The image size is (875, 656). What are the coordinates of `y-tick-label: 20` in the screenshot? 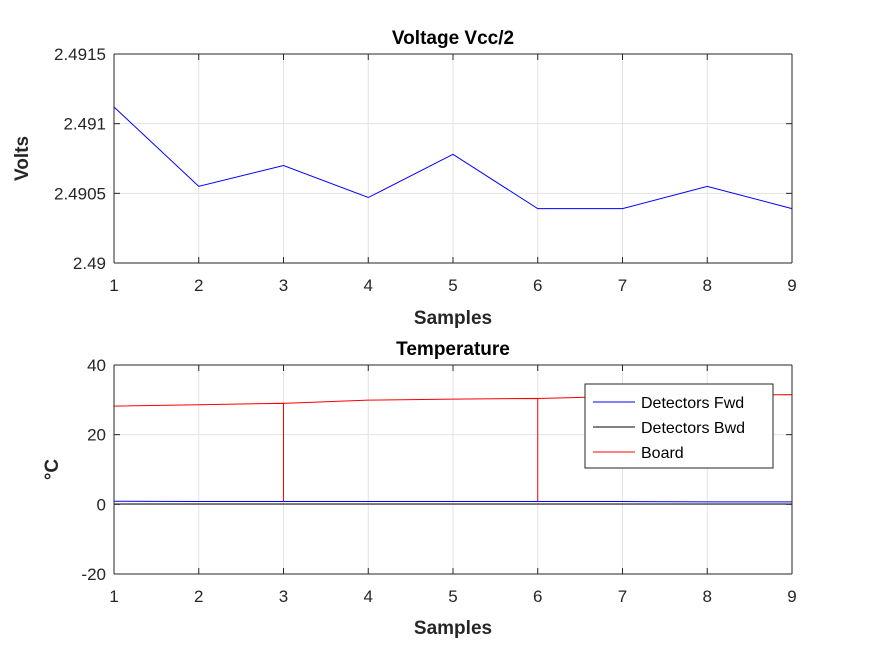 It's located at (96, 435).